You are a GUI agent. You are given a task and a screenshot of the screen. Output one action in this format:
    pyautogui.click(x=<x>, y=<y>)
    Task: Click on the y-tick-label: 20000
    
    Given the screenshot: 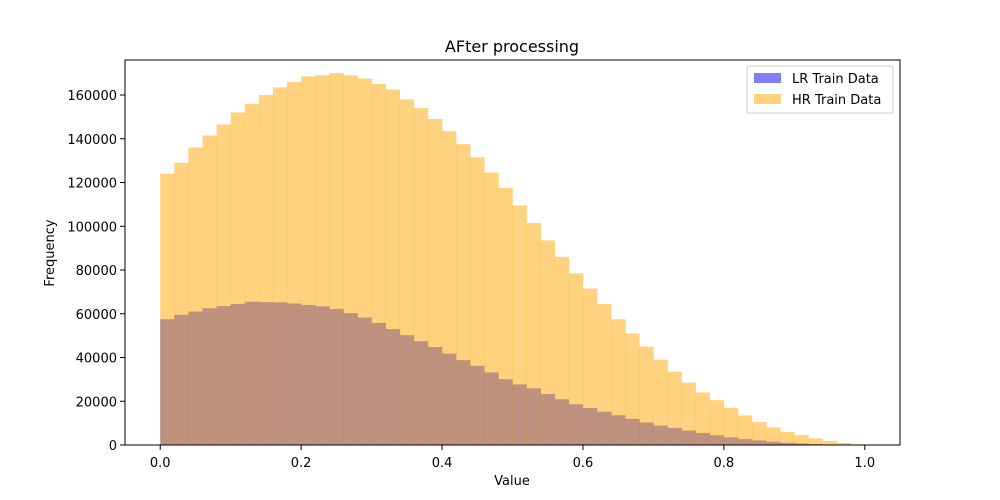 What is the action you would take?
    pyautogui.click(x=96, y=402)
    